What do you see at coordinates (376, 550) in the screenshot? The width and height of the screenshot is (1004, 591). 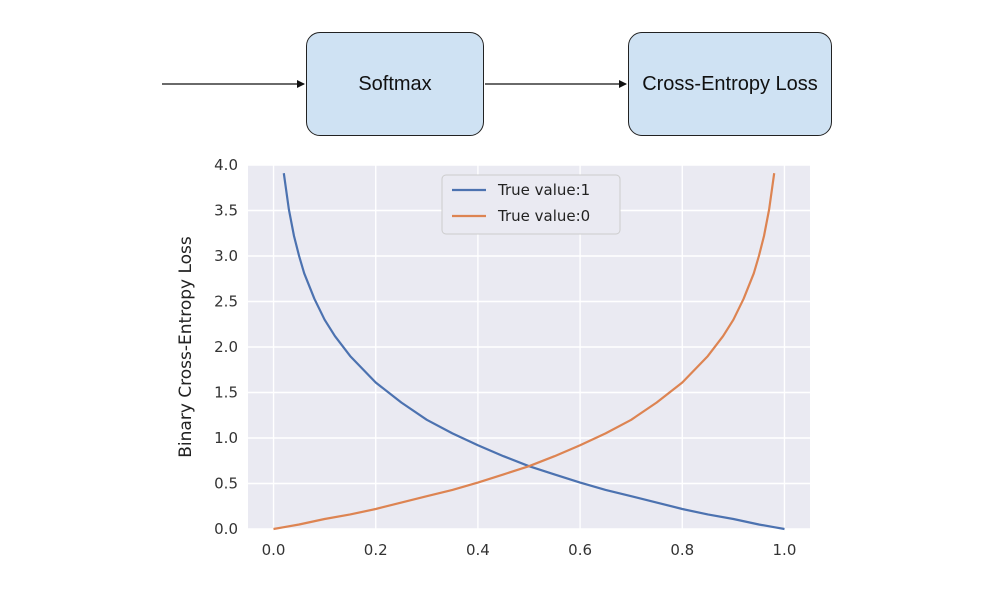 I see `x-tick-label: 0.2` at bounding box center [376, 550].